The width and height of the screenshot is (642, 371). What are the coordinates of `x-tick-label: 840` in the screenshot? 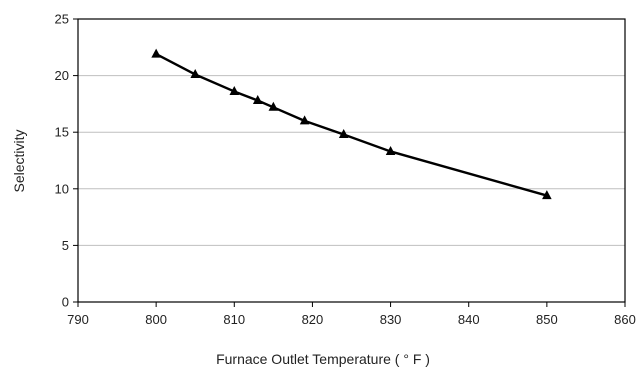 It's located at (469, 319).